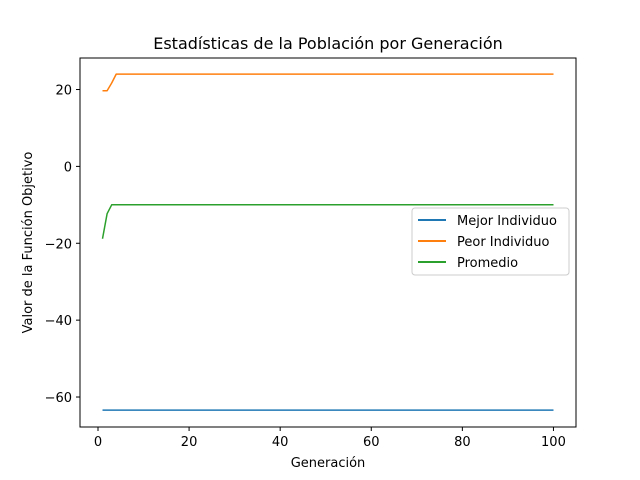 Image resolution: width=640 pixels, height=480 pixels. What do you see at coordinates (507, 221) in the screenshot?
I see `legend-label-mejor-individuo: Mejor Individuo` at bounding box center [507, 221].